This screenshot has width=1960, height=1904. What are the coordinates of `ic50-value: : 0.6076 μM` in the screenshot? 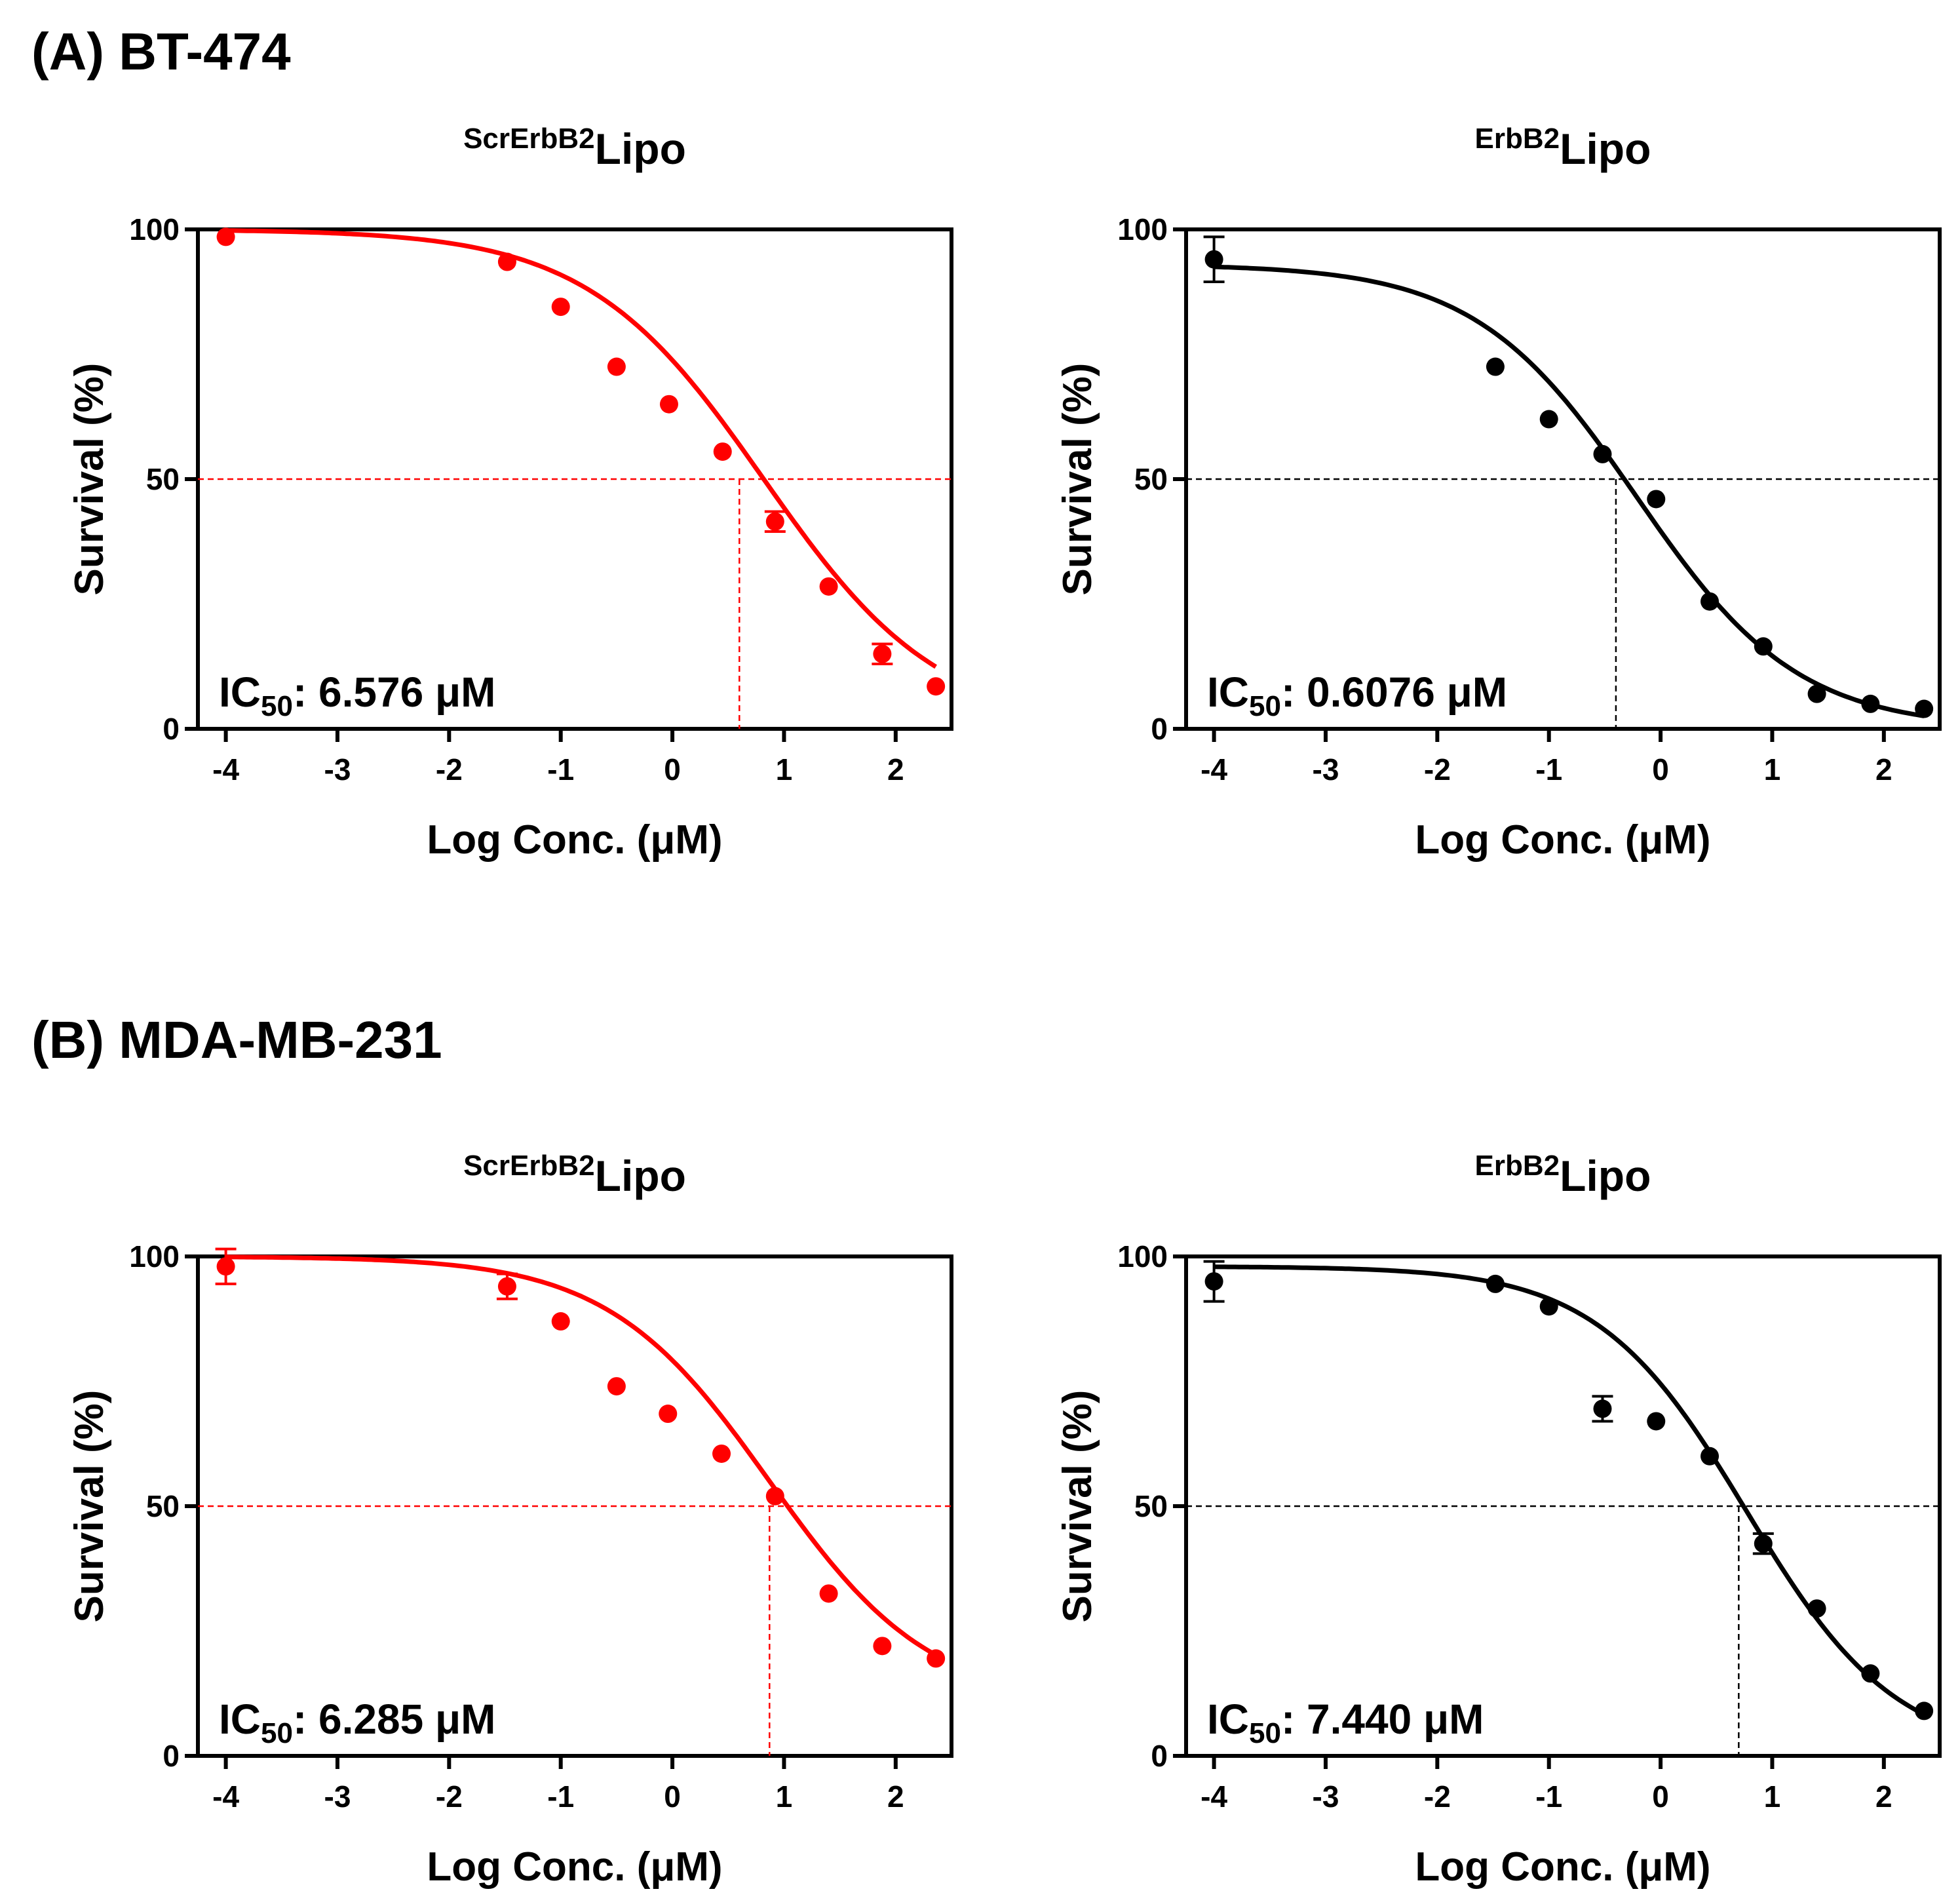 It's located at (1394, 692).